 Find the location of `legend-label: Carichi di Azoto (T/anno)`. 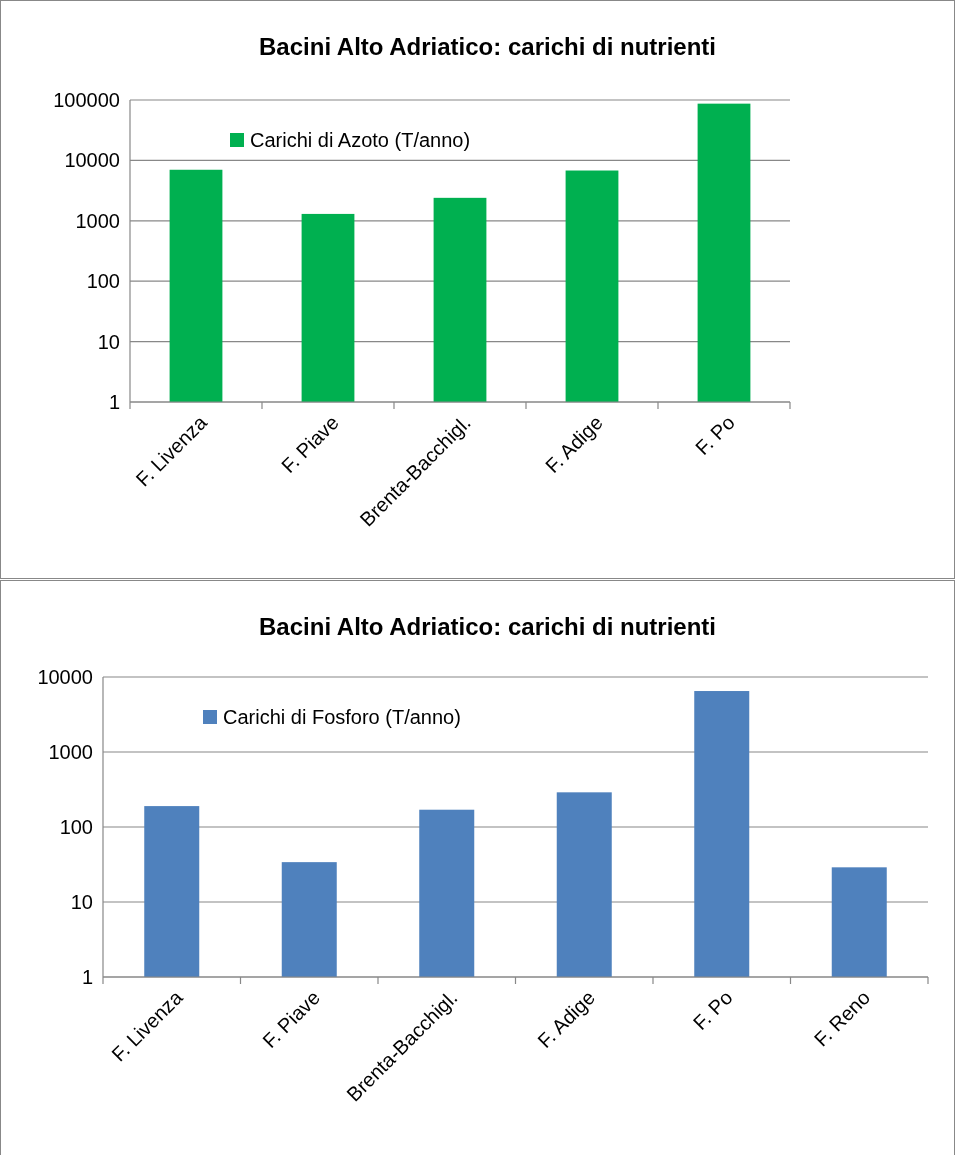

legend-label: Carichi di Azoto (T/anno) is located at coordinates (360, 140).